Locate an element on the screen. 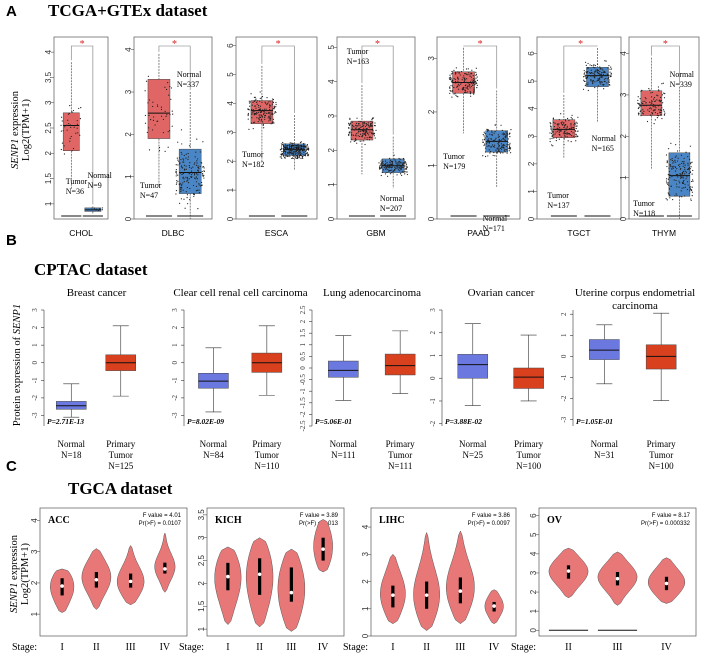  normal-label: Normal is located at coordinates (682, 74).